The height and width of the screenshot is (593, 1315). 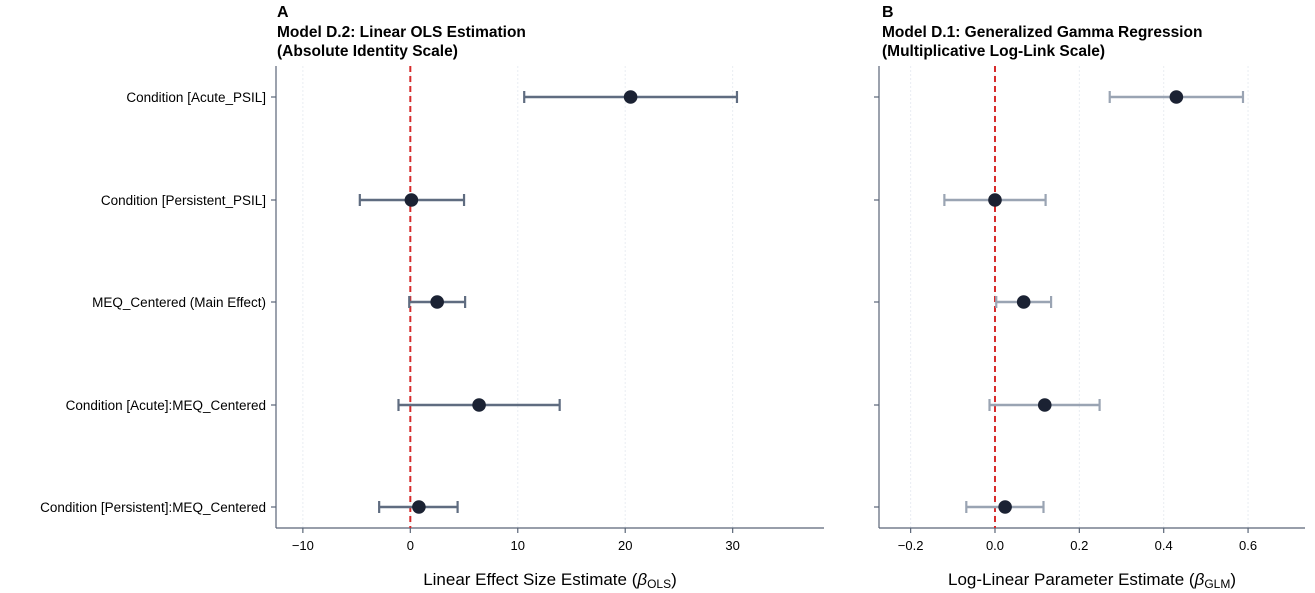 I want to click on panel-b-title-line1: Model D.1: Generalized Gamma Regression, so click(x=1042, y=32).